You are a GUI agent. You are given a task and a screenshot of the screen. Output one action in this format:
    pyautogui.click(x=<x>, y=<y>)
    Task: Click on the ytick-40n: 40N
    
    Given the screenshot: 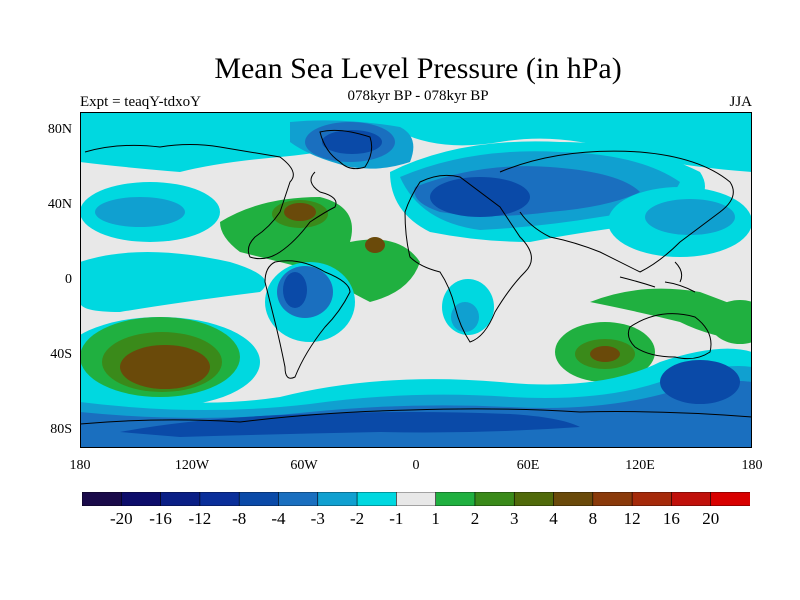 What is the action you would take?
    pyautogui.click(x=59, y=204)
    